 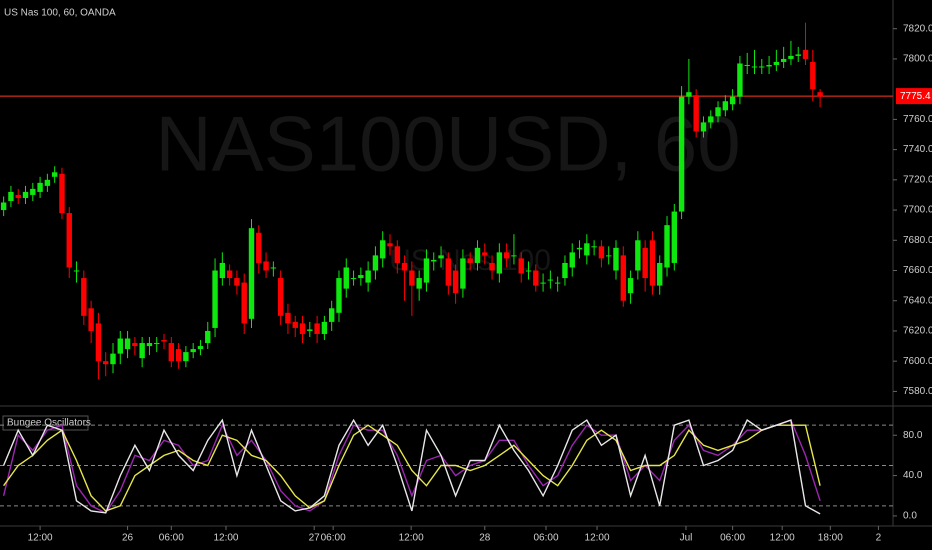 What do you see at coordinates (686, 538) in the screenshot?
I see `x-tick-label: Jul` at bounding box center [686, 538].